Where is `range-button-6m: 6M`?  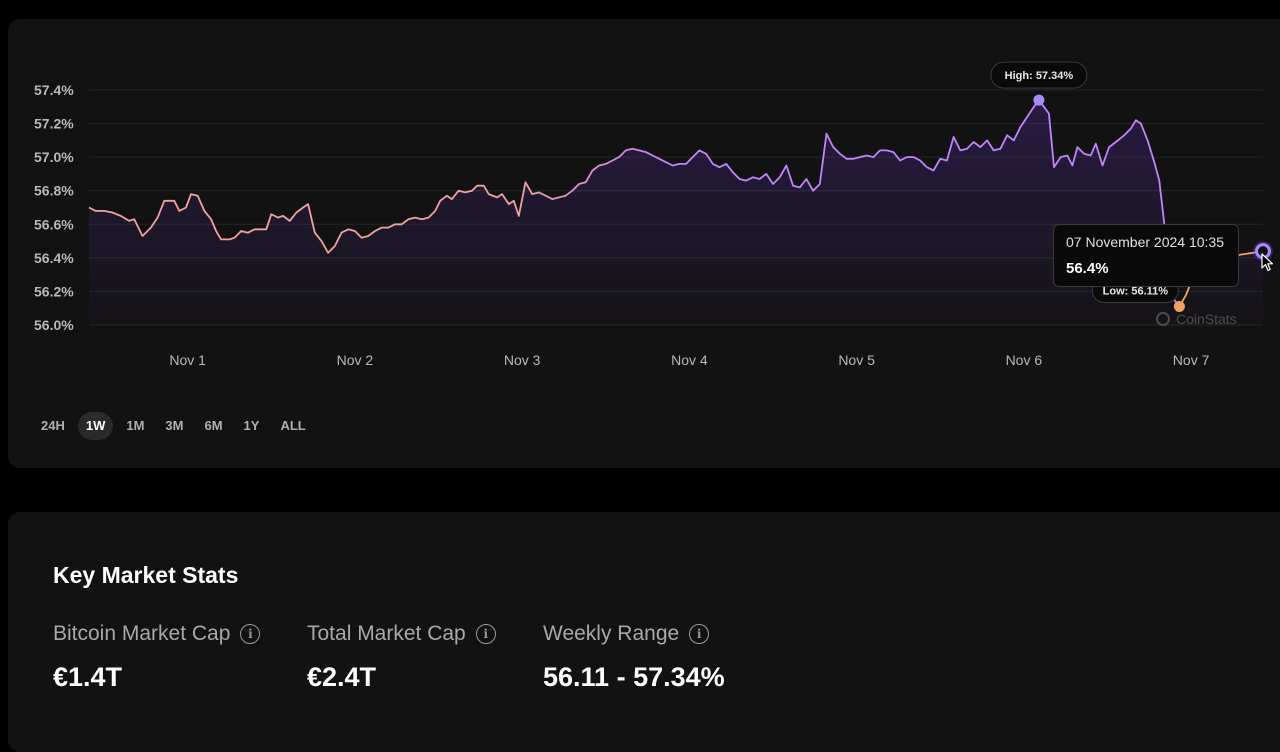
range-button-6m: 6M is located at coordinates (213, 425).